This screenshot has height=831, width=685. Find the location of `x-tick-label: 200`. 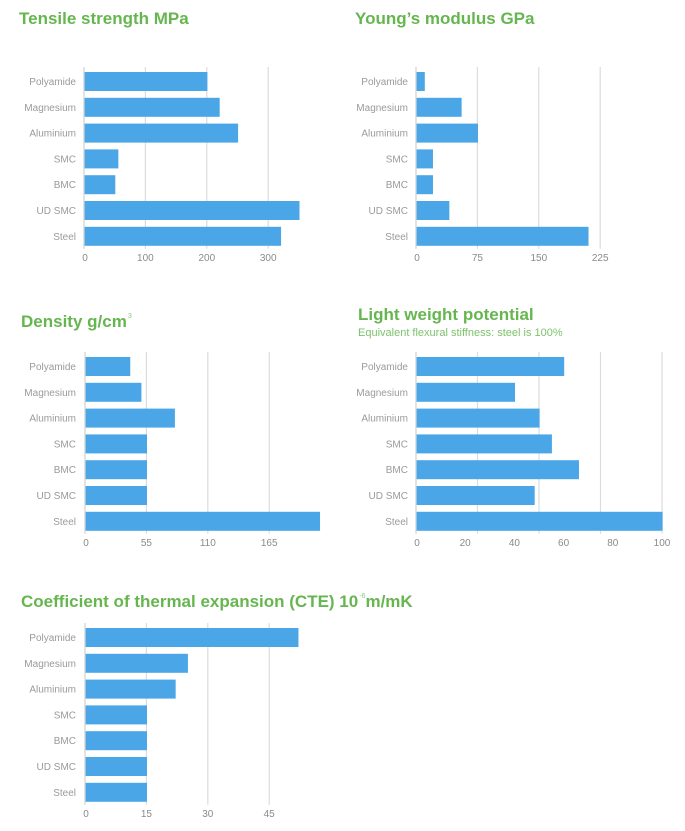

x-tick-label: 200 is located at coordinates (206, 258).